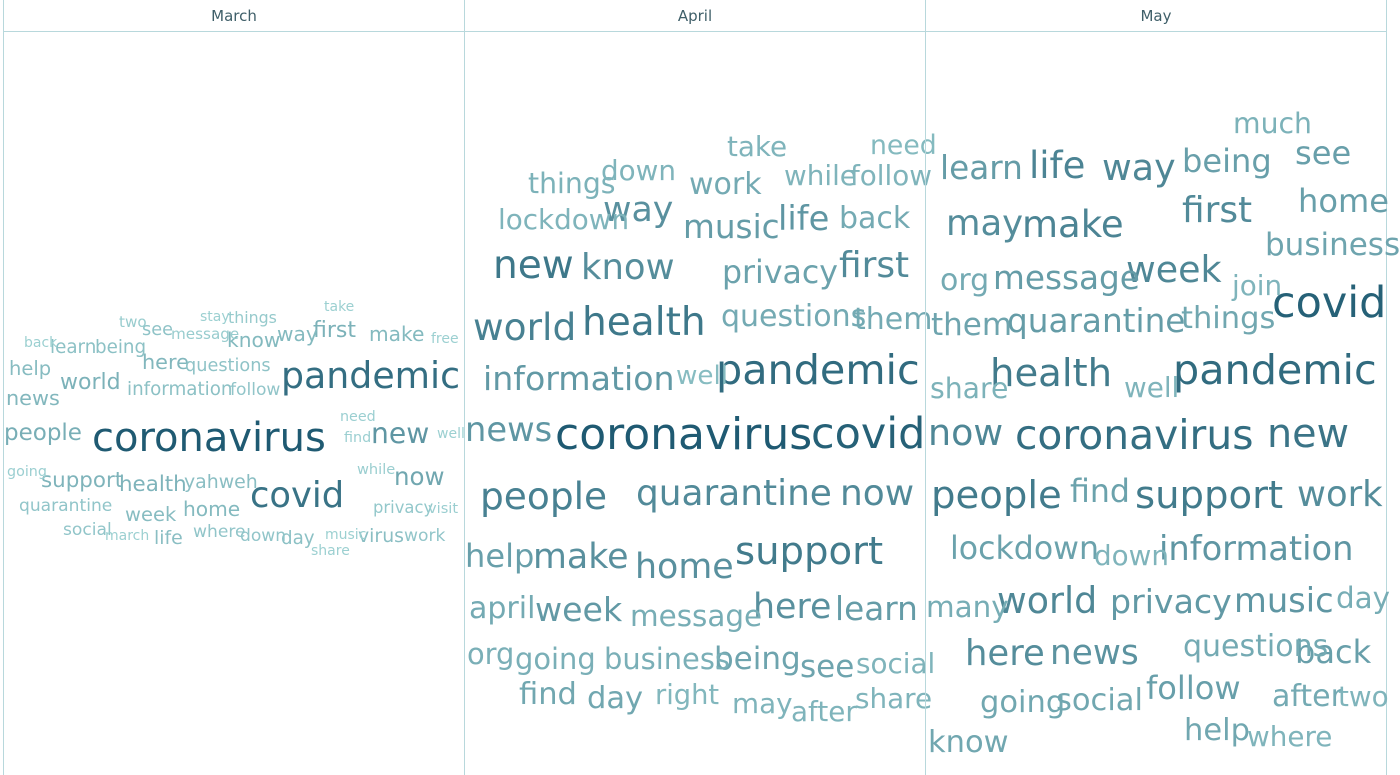 The image size is (1400, 775). I want to click on word-join: join, so click(1257, 286).